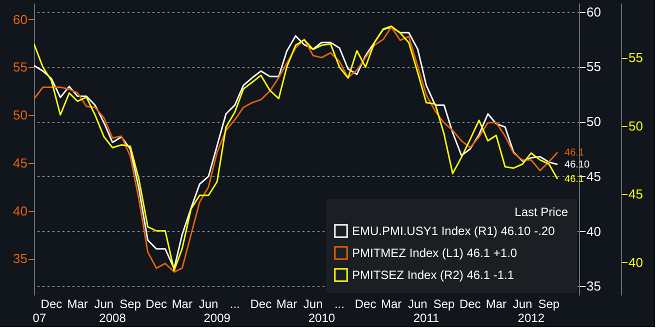  Describe the element at coordinates (20, 67) in the screenshot. I see `y-tick-label: 55` at that location.